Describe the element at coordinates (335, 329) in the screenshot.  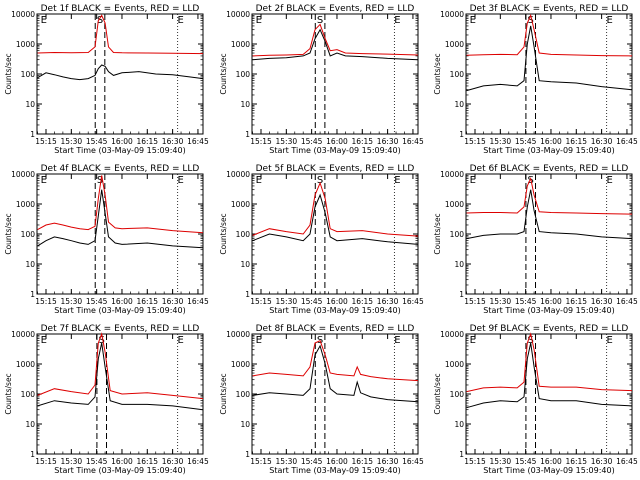
I see `chart-title: Det 8f BLACK = Events, RED = LLD` at that location.